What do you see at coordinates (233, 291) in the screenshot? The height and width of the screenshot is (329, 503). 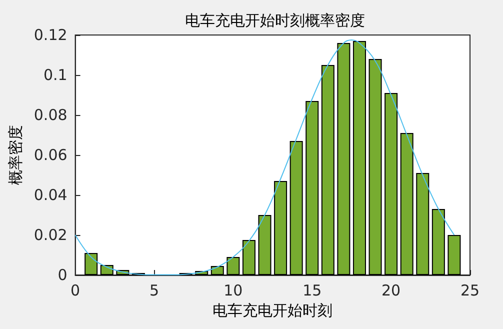 I see `x-tick-label: 10` at bounding box center [233, 291].